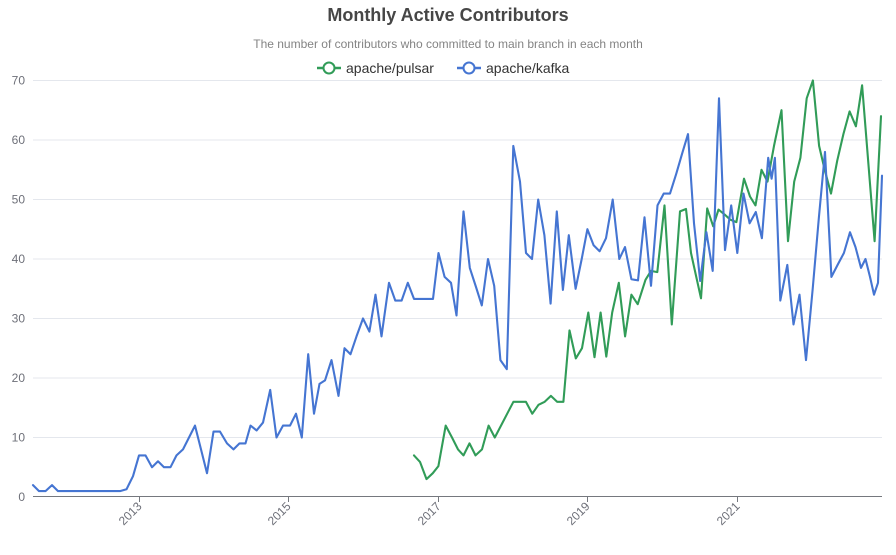 This screenshot has width=896, height=555. I want to click on svg-text: 40, so click(19, 259).